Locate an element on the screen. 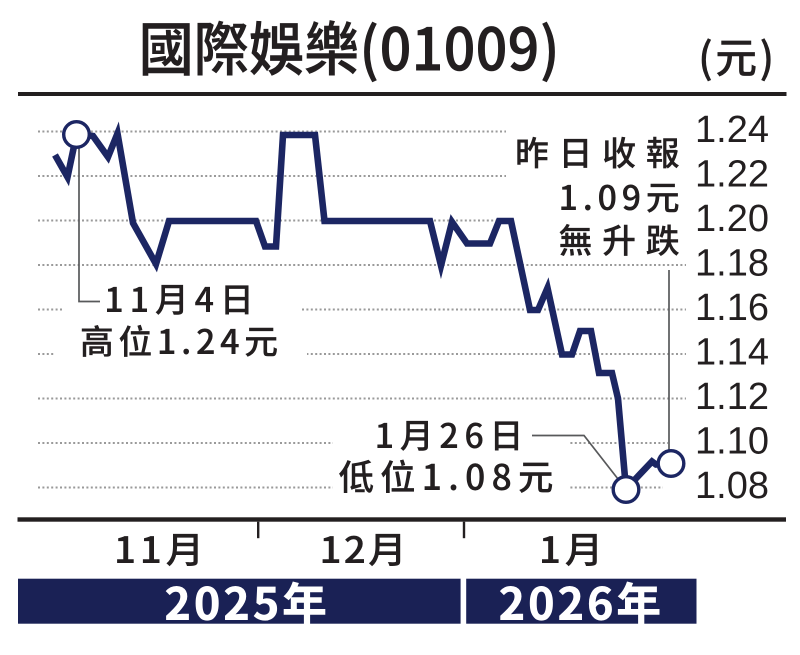 The image size is (800, 655). svg-text: 1.18 is located at coordinates (732, 264).